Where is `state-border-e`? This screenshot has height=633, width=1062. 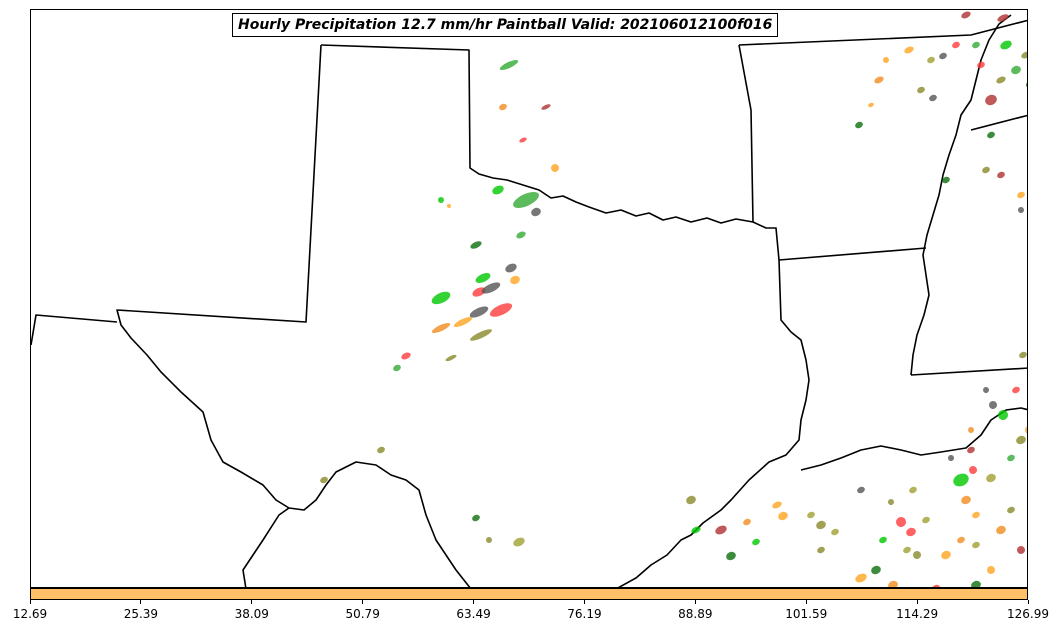
state-border-e is located at coordinates (998, 122).